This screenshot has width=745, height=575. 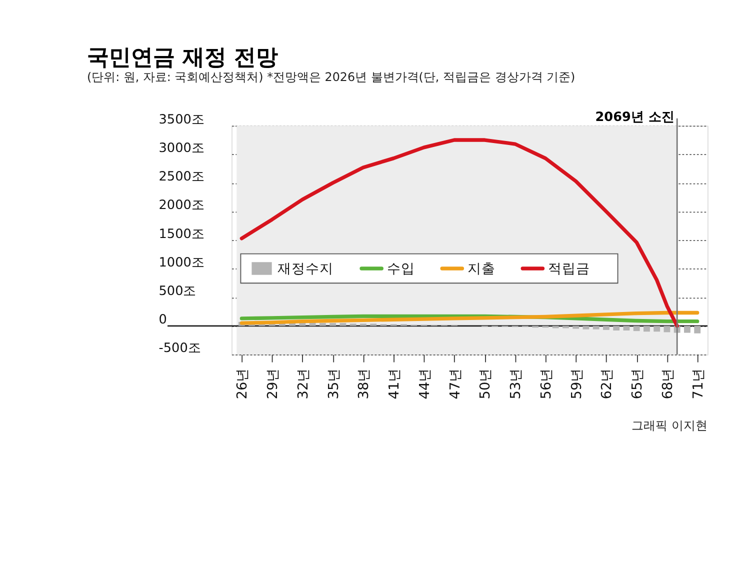 What do you see at coordinates (162, 320) in the screenshot?
I see `y-tick-label: 0` at bounding box center [162, 320].